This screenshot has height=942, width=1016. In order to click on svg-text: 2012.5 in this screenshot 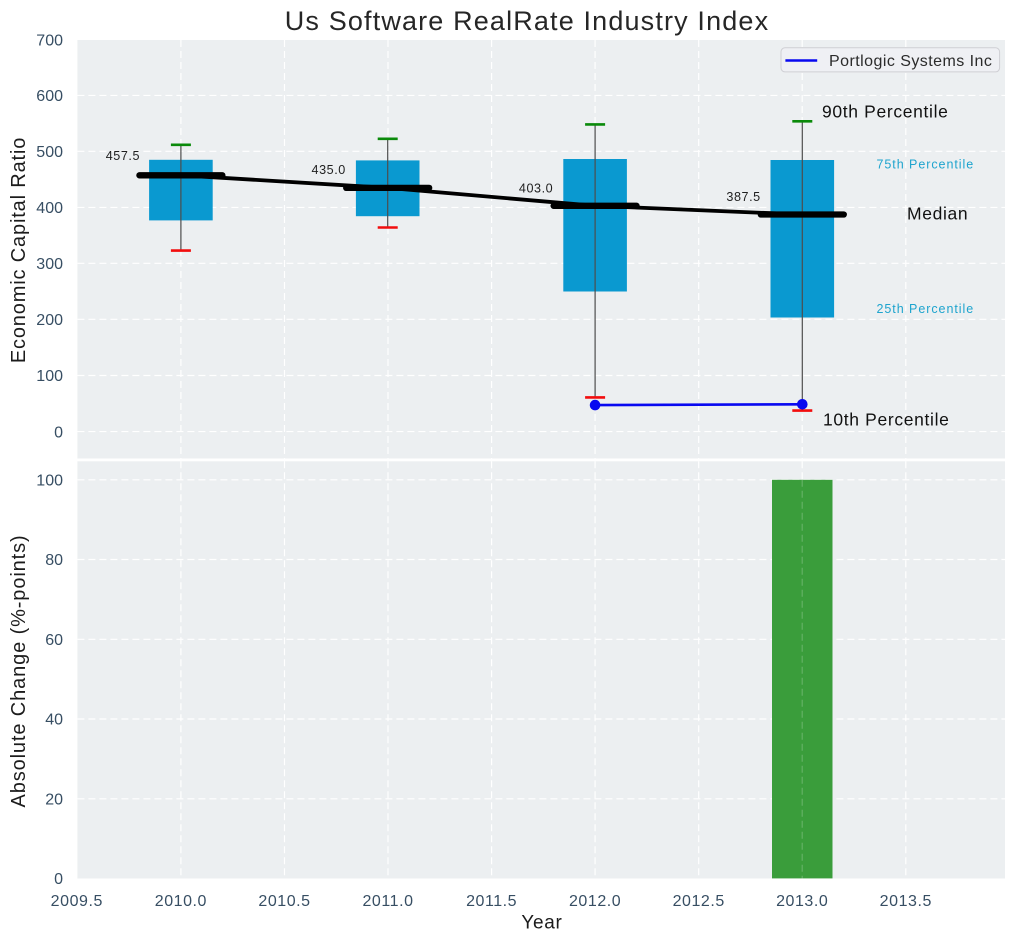, I will do `click(699, 901)`.